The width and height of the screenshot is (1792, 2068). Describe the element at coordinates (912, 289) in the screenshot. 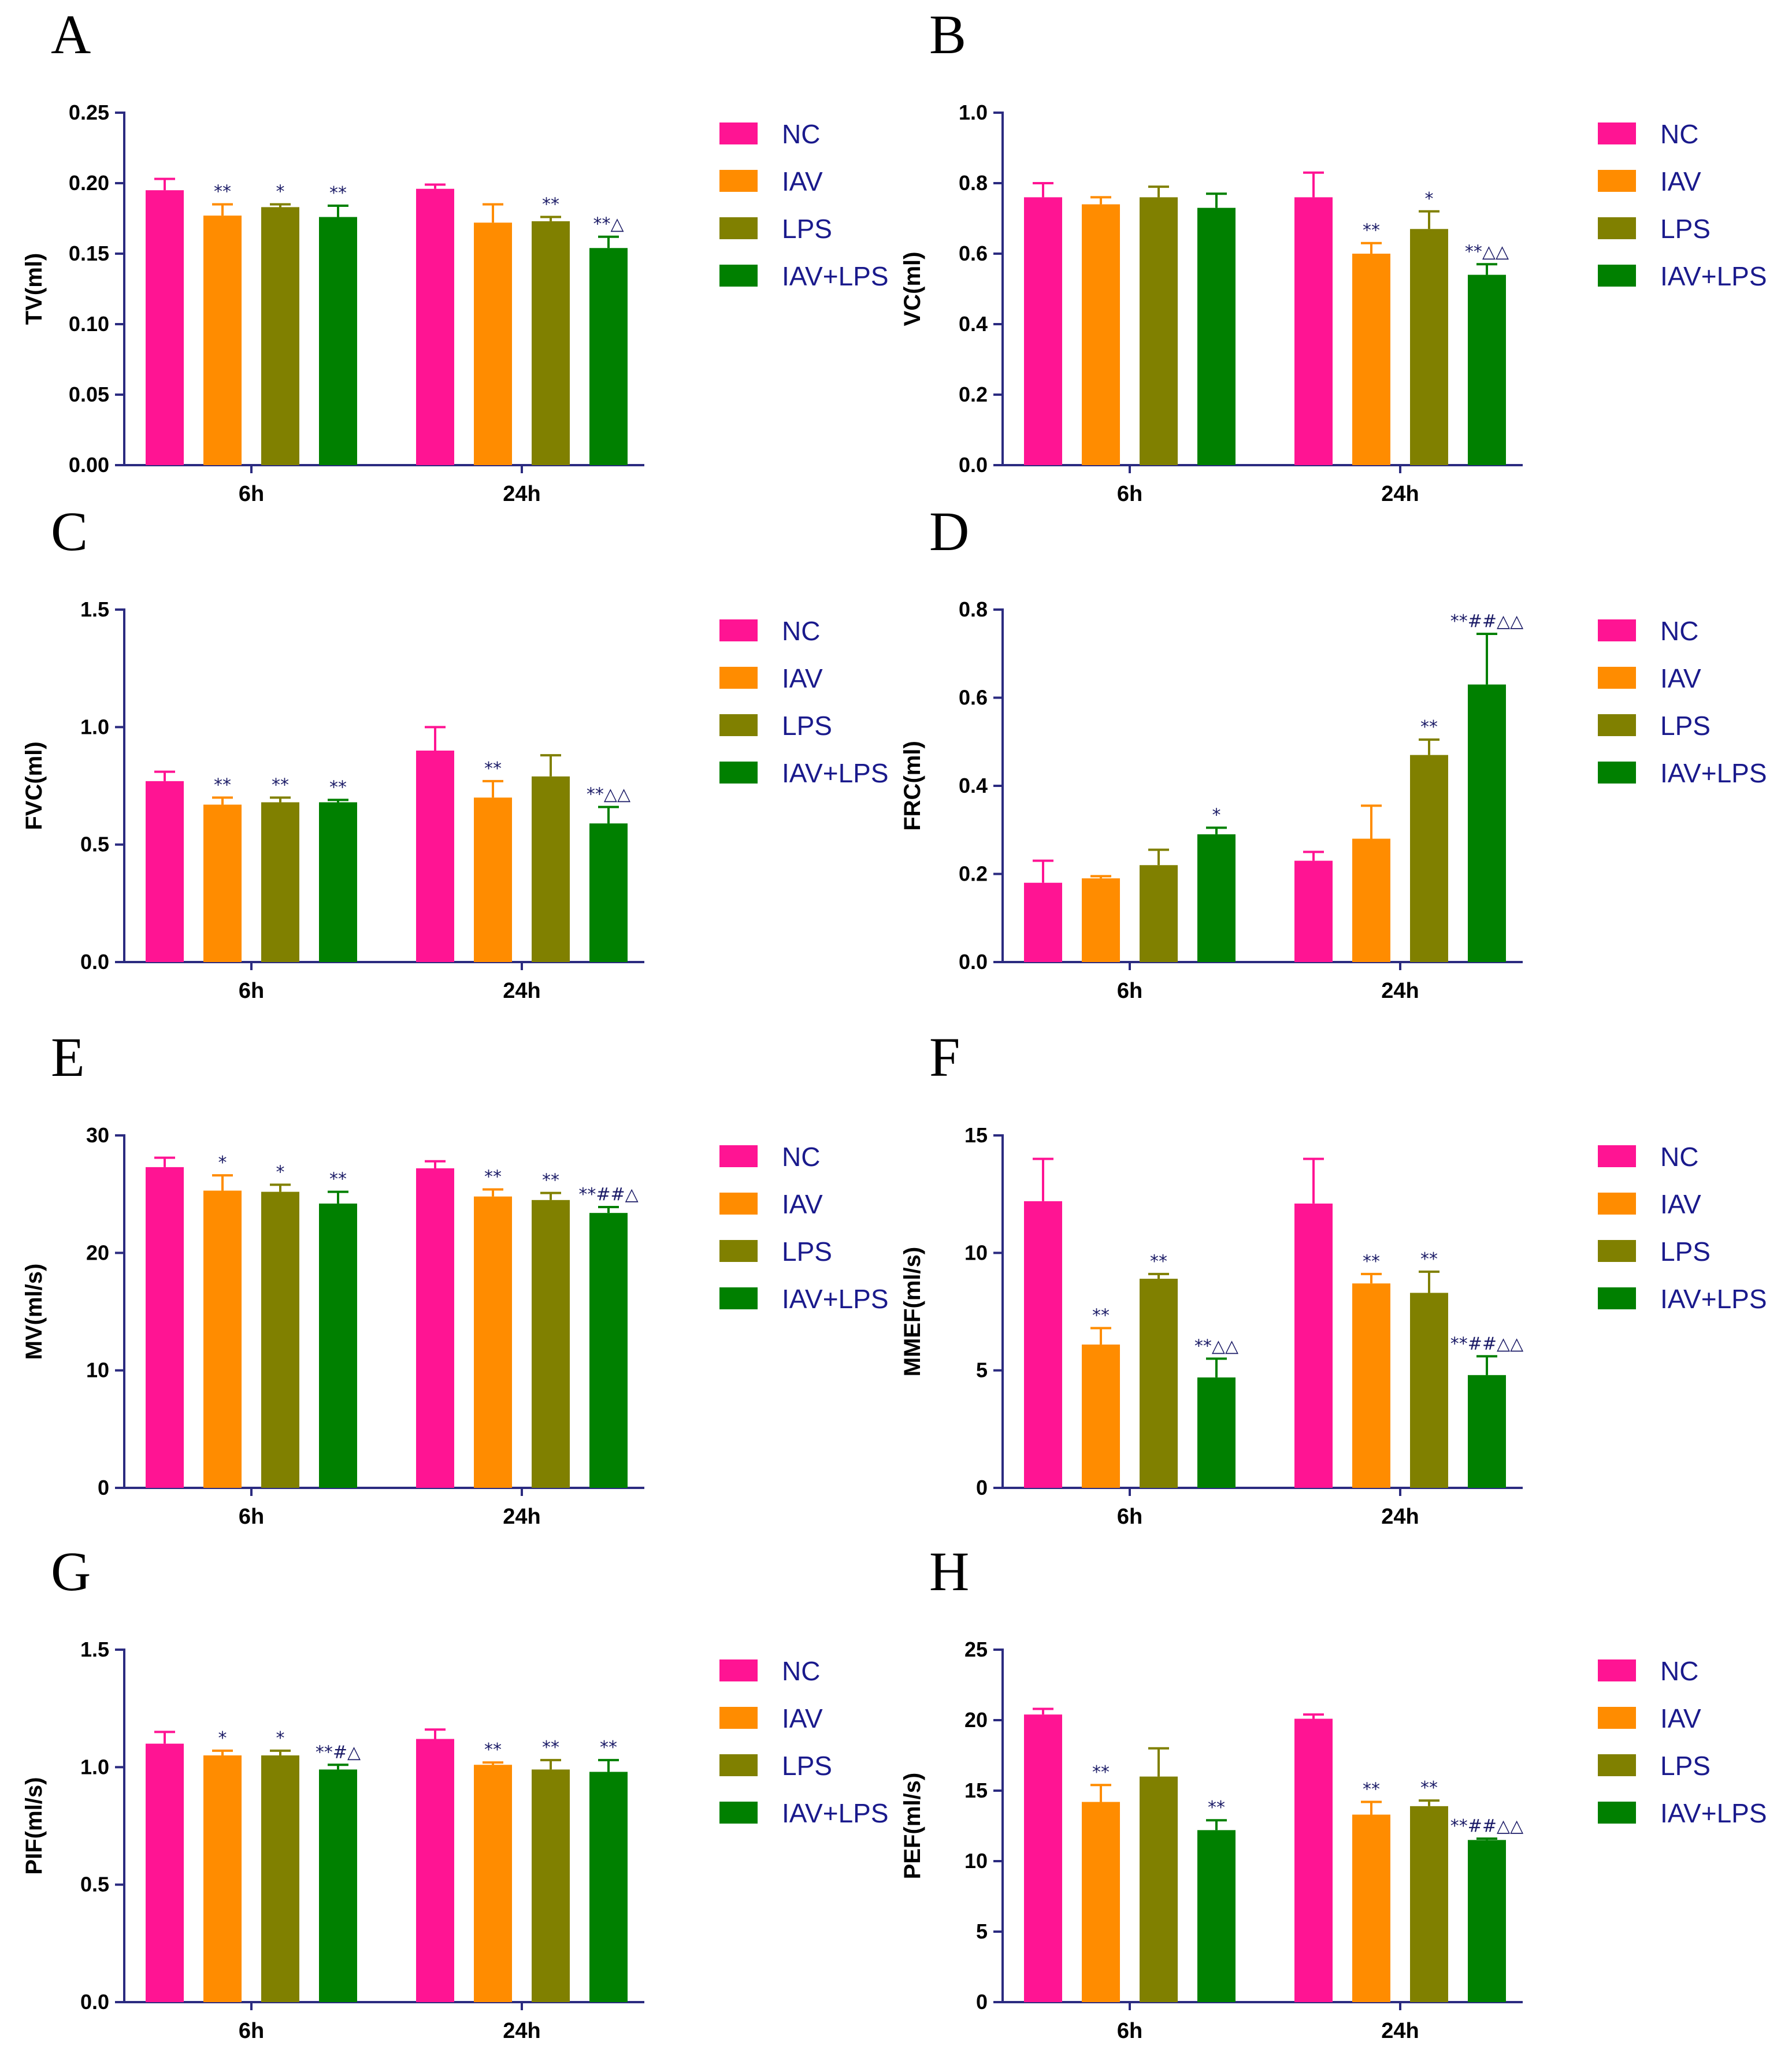

I see `y-axis-title: VC(ml)` at that location.